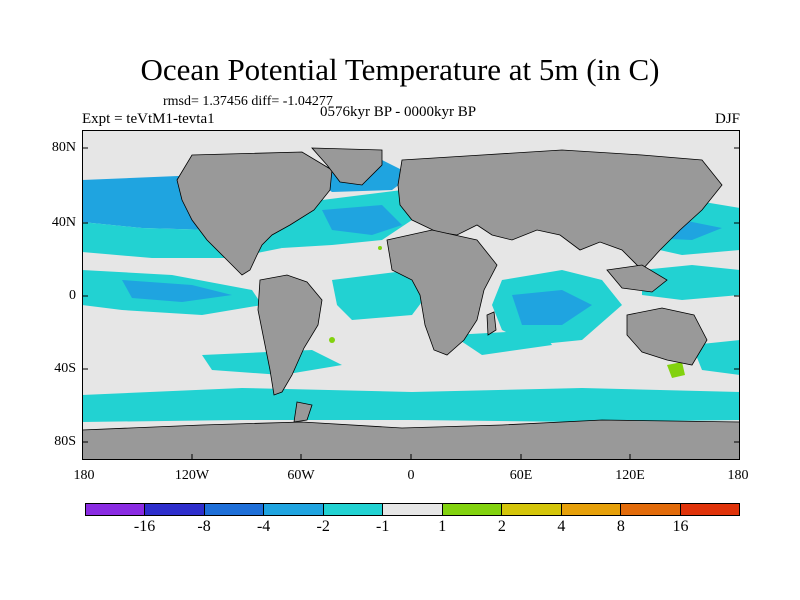 This screenshot has height=600, width=800. I want to click on x-tick-60w: 60W, so click(301, 475).